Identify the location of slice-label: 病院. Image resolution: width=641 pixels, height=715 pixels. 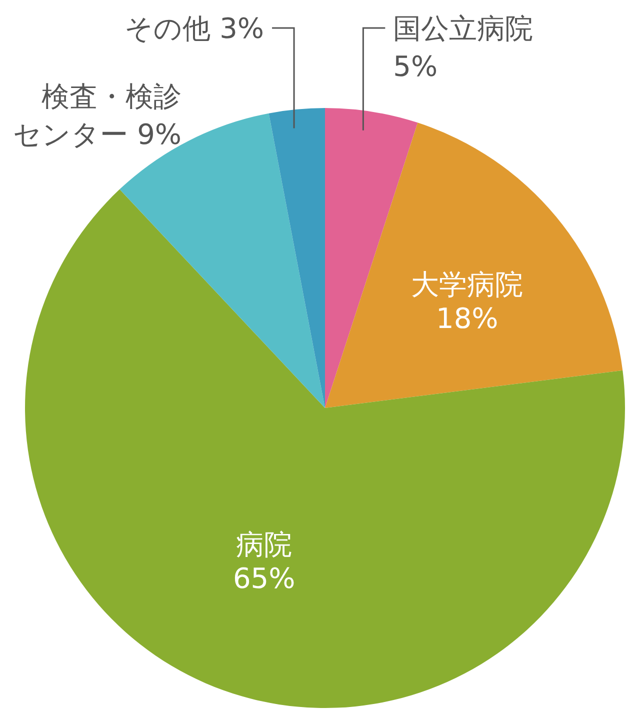
(264, 545).